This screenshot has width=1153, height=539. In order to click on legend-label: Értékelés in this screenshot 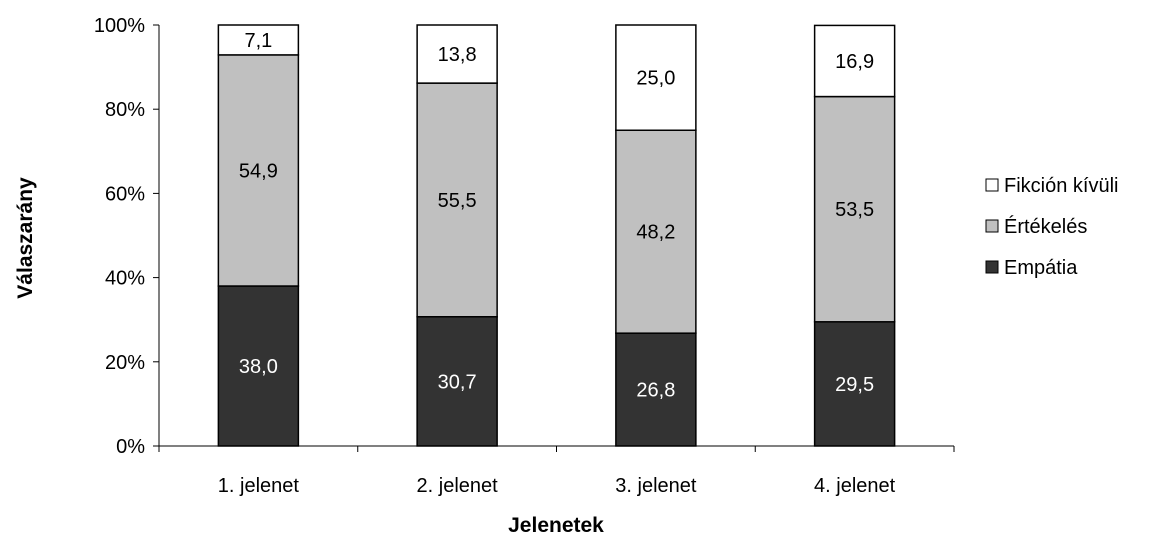, I will do `click(1045, 226)`.